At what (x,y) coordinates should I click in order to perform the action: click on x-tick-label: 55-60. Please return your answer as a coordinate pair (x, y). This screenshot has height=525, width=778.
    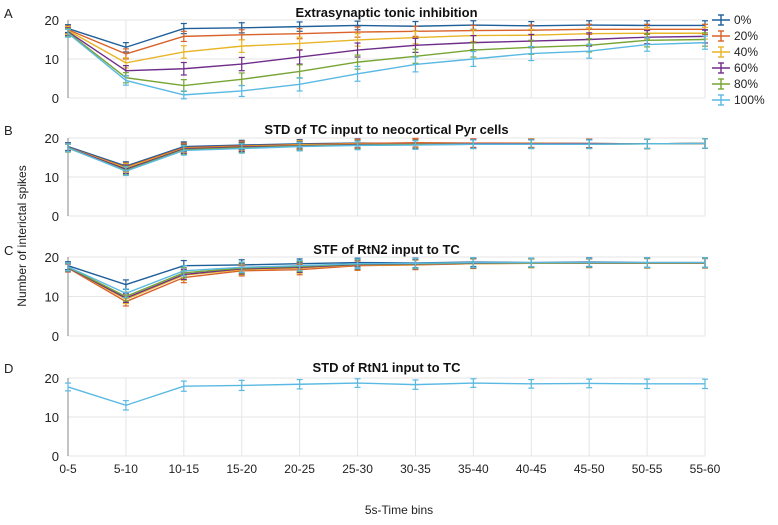
    Looking at the image, I should click on (705, 469).